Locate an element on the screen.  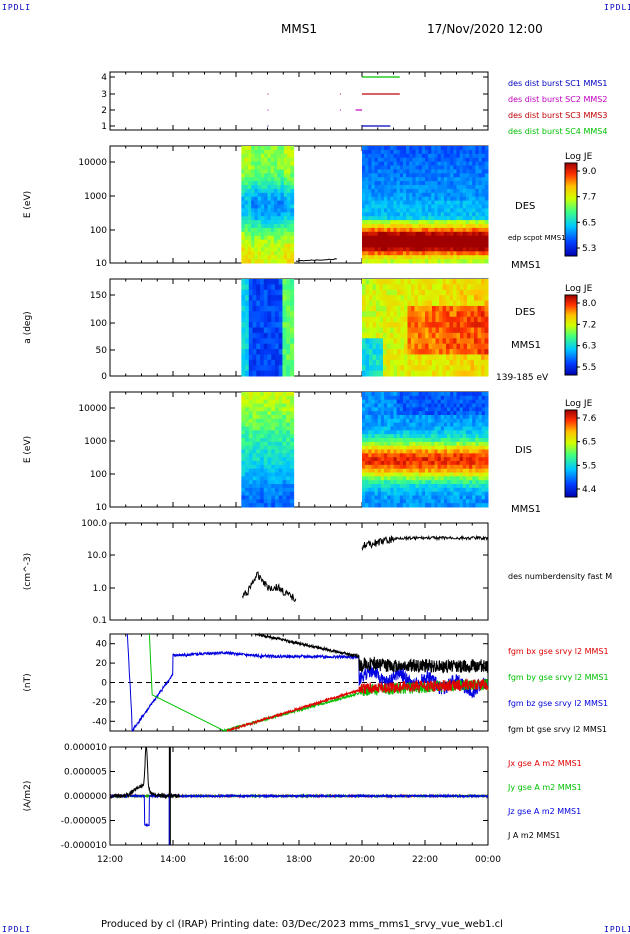
energy-band-label: 139-185 eV is located at coordinates (522, 378).